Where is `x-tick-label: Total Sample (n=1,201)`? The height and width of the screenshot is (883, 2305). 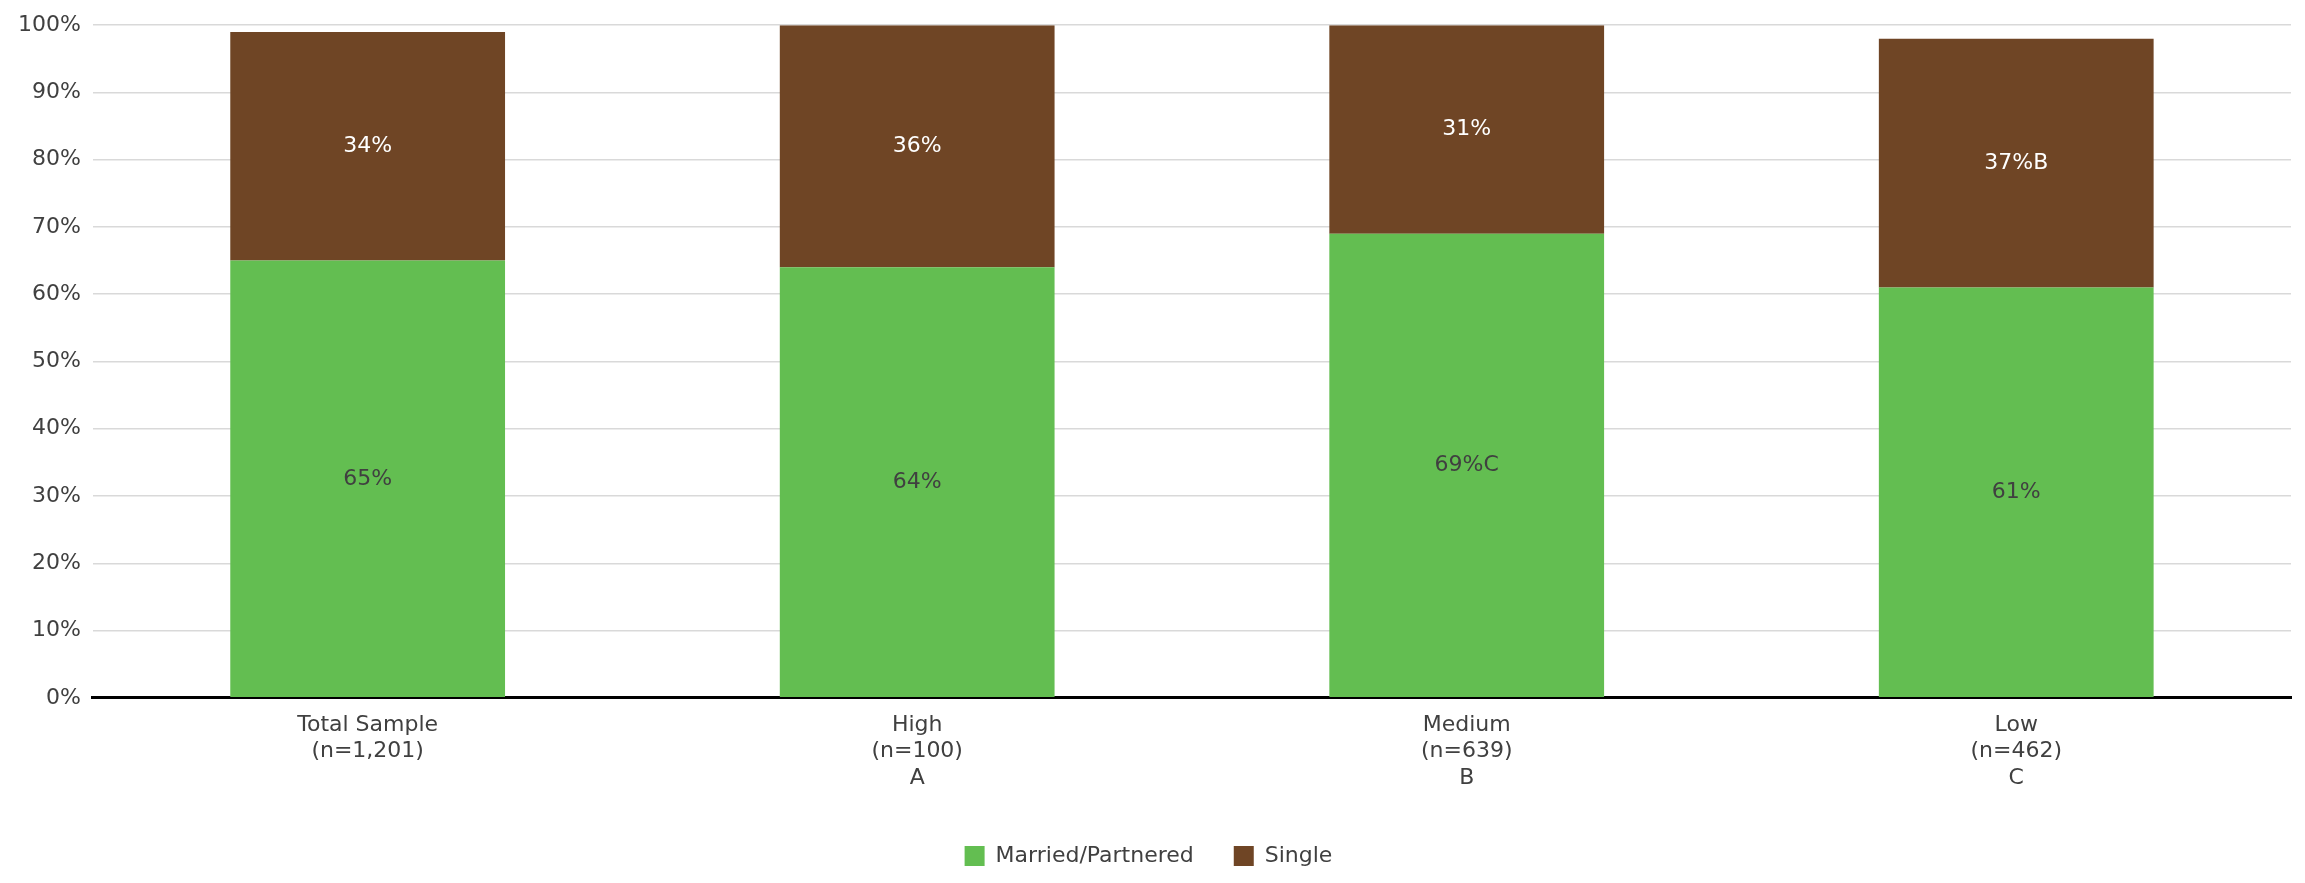 x-tick-label: Total Sample (n=1,201) is located at coordinates (367, 736).